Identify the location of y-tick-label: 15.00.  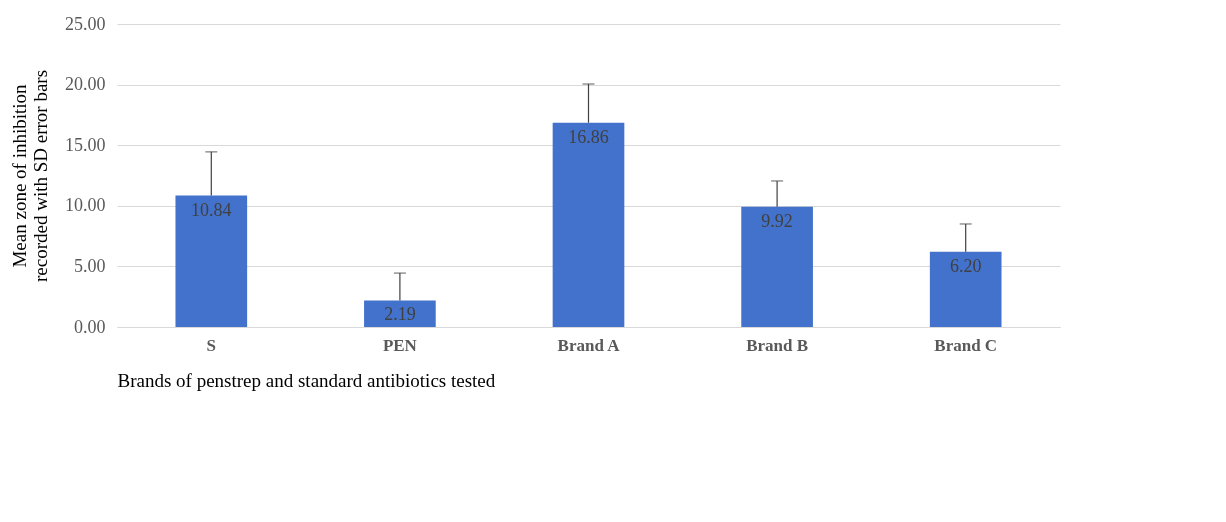
(85, 144).